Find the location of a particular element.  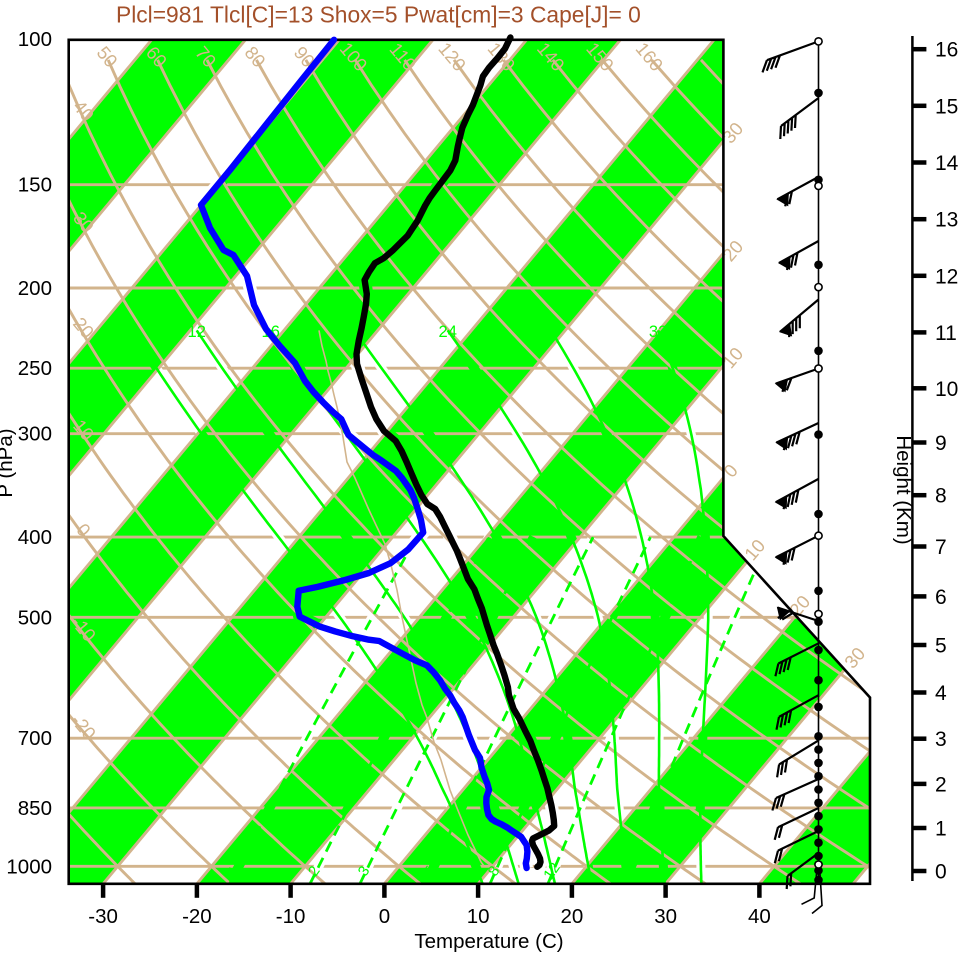

svg-text: Height (Km) is located at coordinates (903, 489).